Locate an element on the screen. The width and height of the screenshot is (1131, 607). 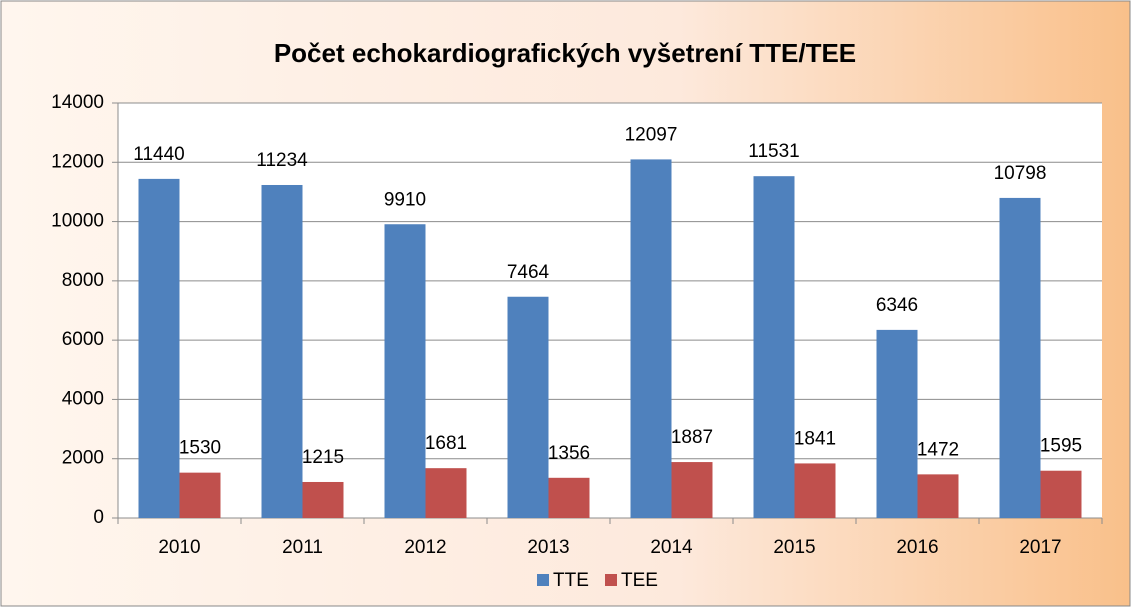
y-tick-label: 0 is located at coordinates (98, 517).